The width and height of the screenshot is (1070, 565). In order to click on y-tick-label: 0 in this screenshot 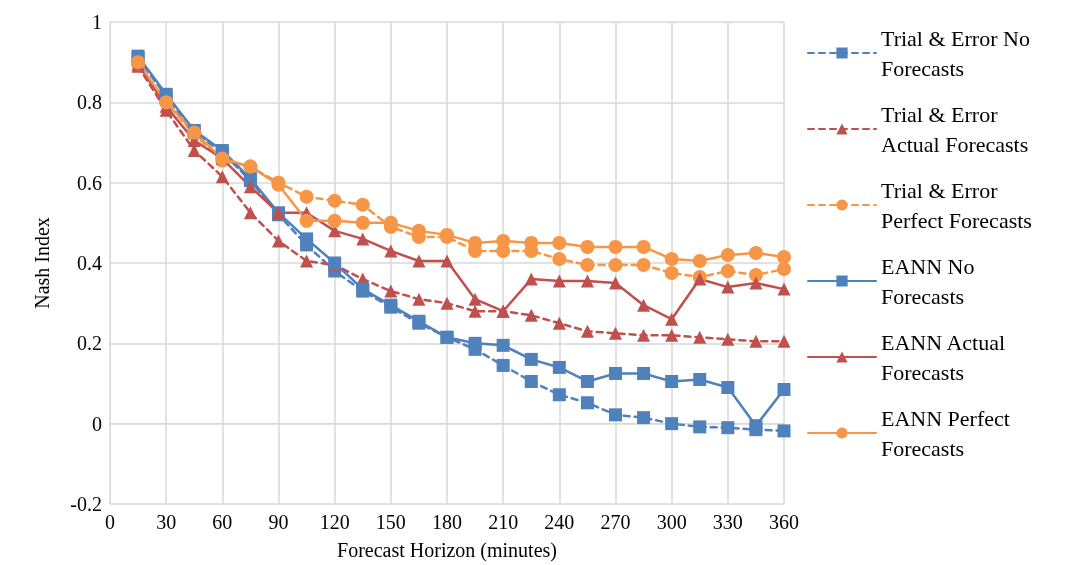, I will do `click(97, 423)`.